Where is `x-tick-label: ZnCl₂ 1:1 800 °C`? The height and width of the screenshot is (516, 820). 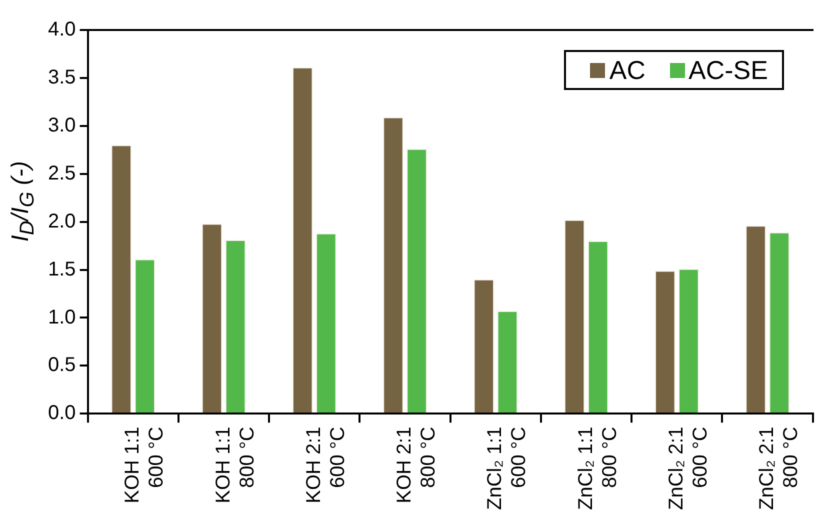
x-tick-label: ZnCl₂ 1:1 800 °C is located at coordinates (597, 468).